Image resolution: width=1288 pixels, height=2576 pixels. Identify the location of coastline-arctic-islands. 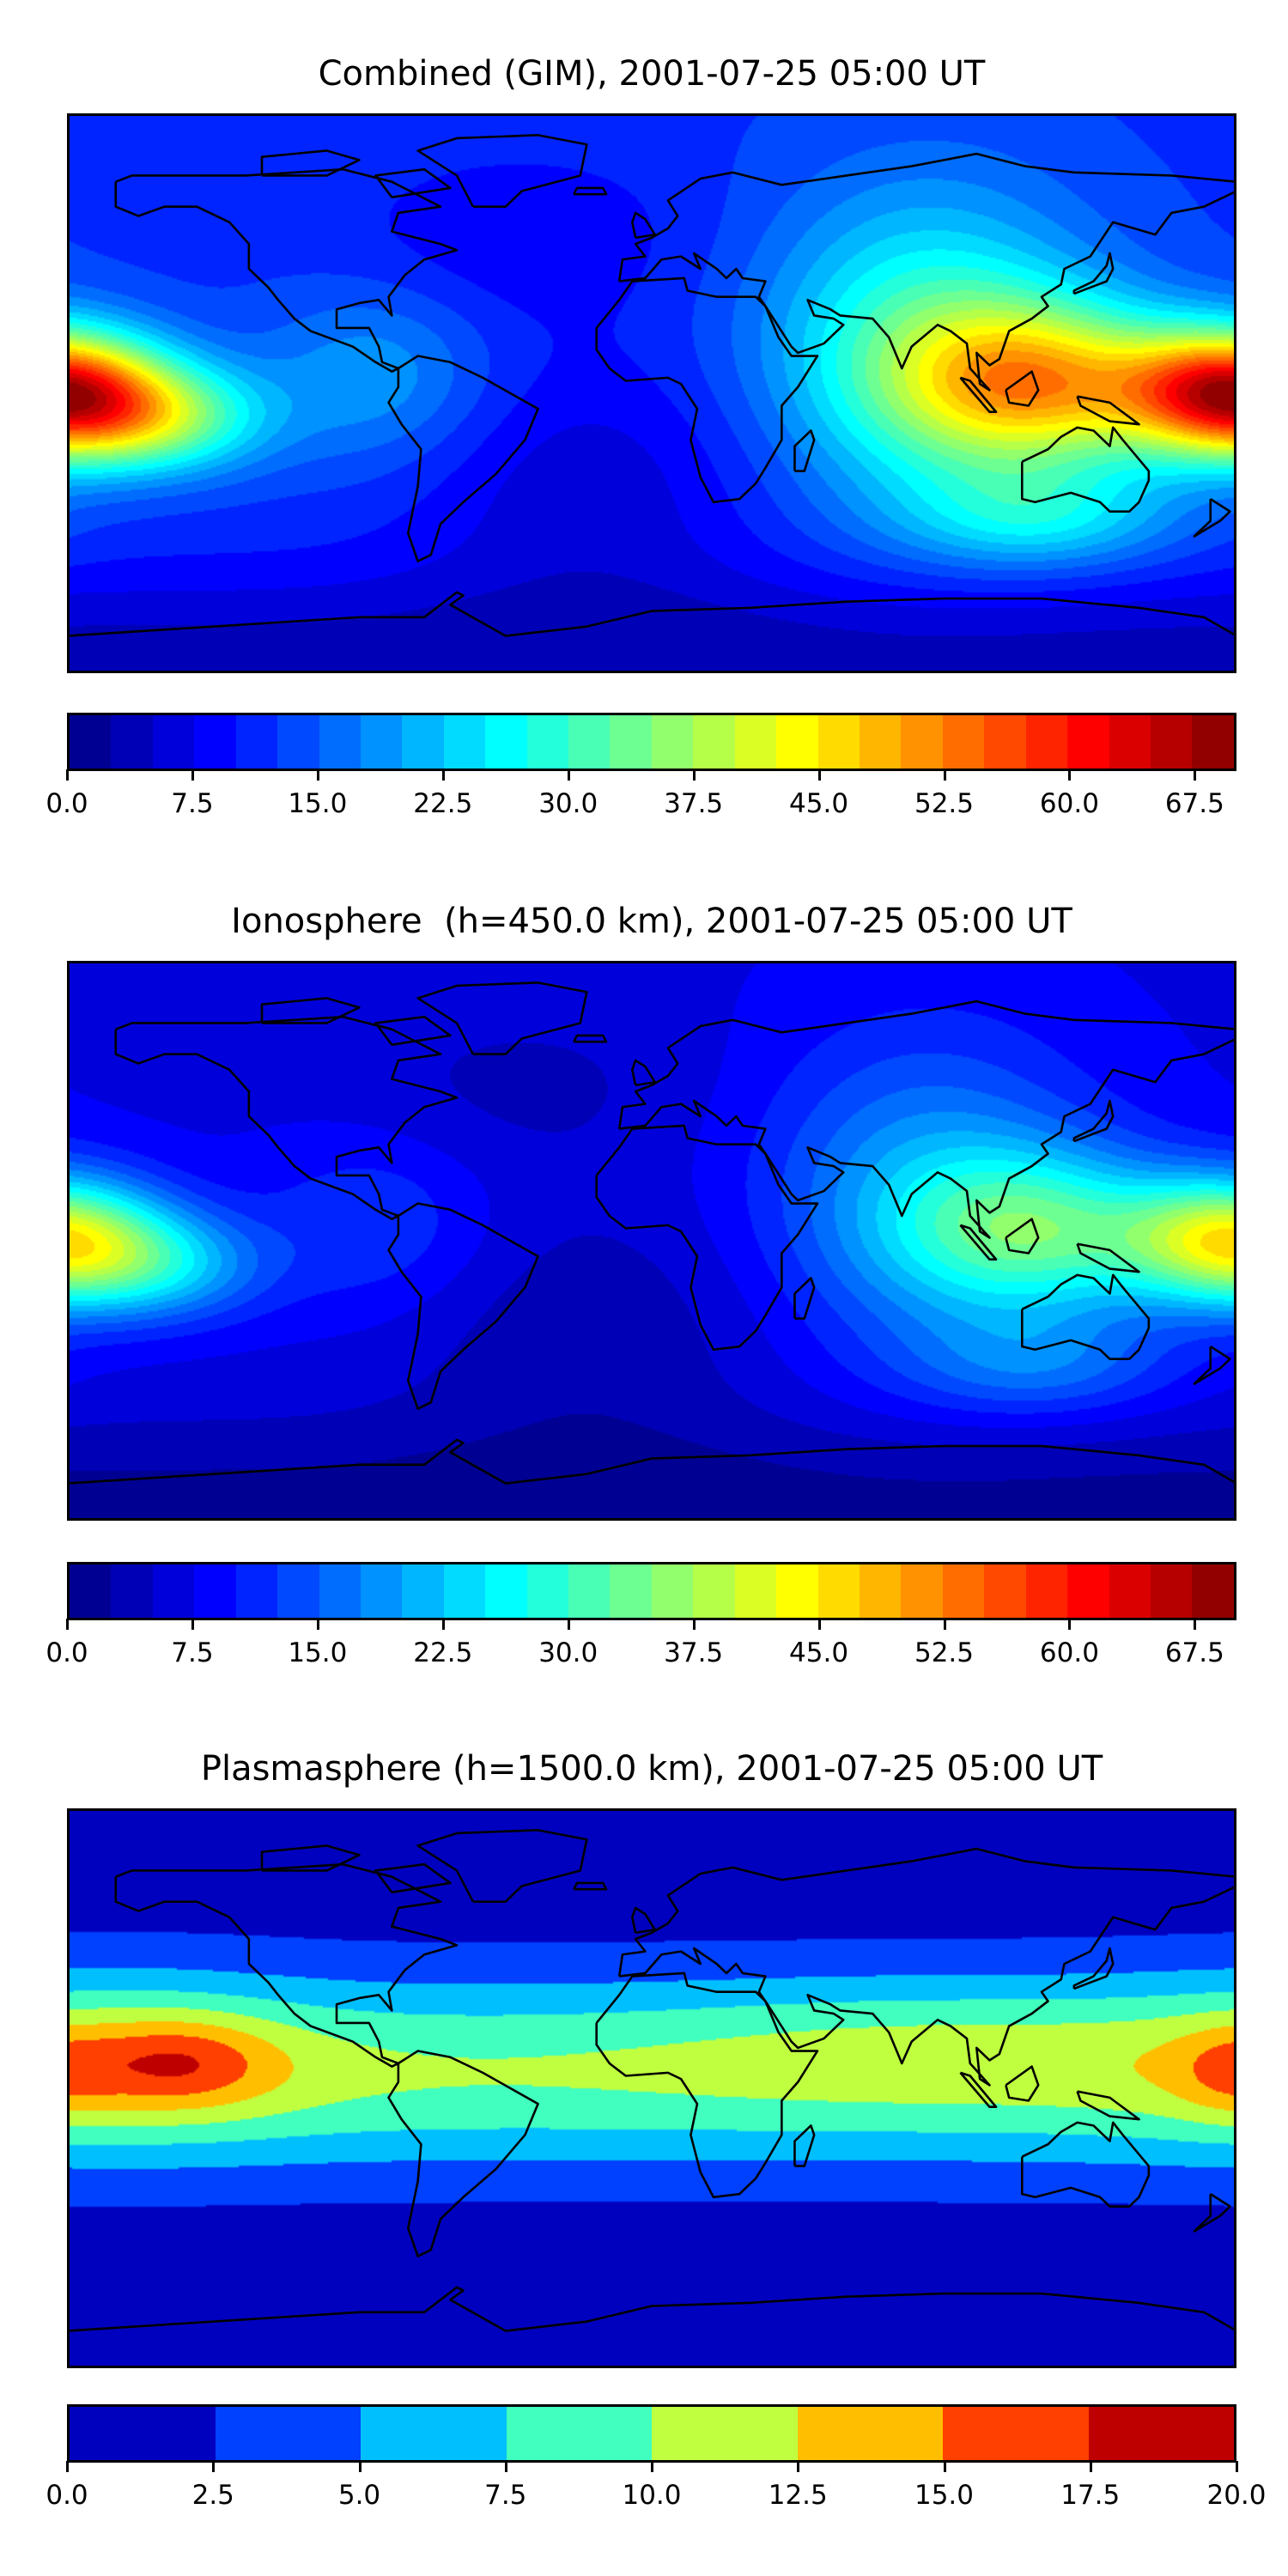
(311, 162).